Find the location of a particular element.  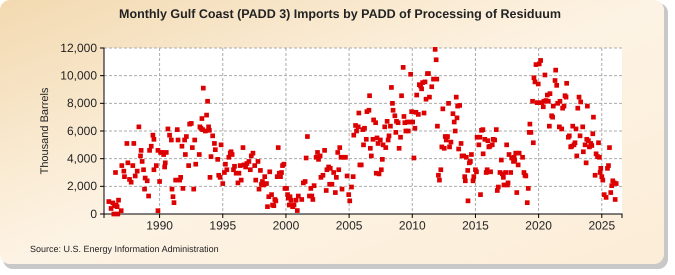

x-tick-label: 2020 is located at coordinates (538, 225).